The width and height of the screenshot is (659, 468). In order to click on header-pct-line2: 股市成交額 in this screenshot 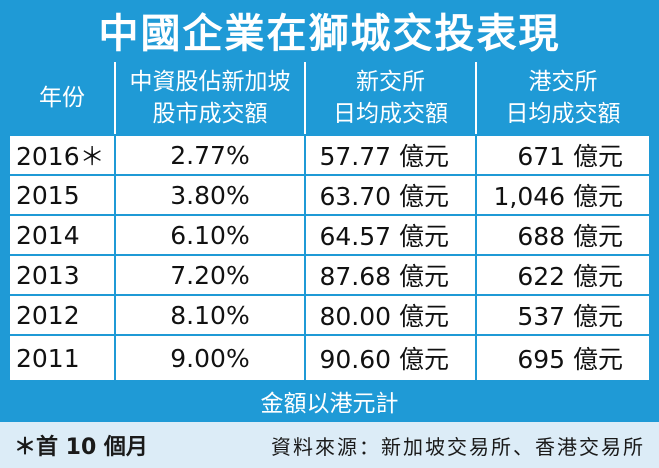, I will do `click(210, 114)`.